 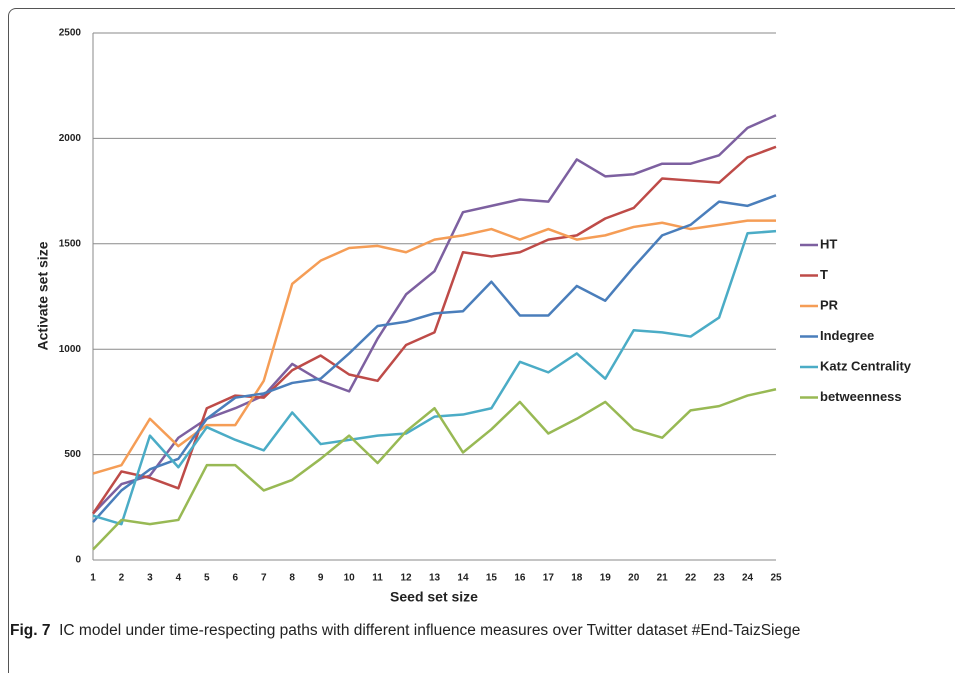 What do you see at coordinates (828, 243) in the screenshot?
I see `legend-label: HT` at bounding box center [828, 243].